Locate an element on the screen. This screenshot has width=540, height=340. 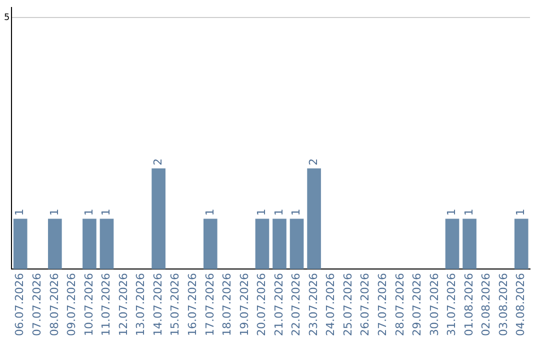
x-tick-label: 21.07.2026 is located at coordinates (279, 304).